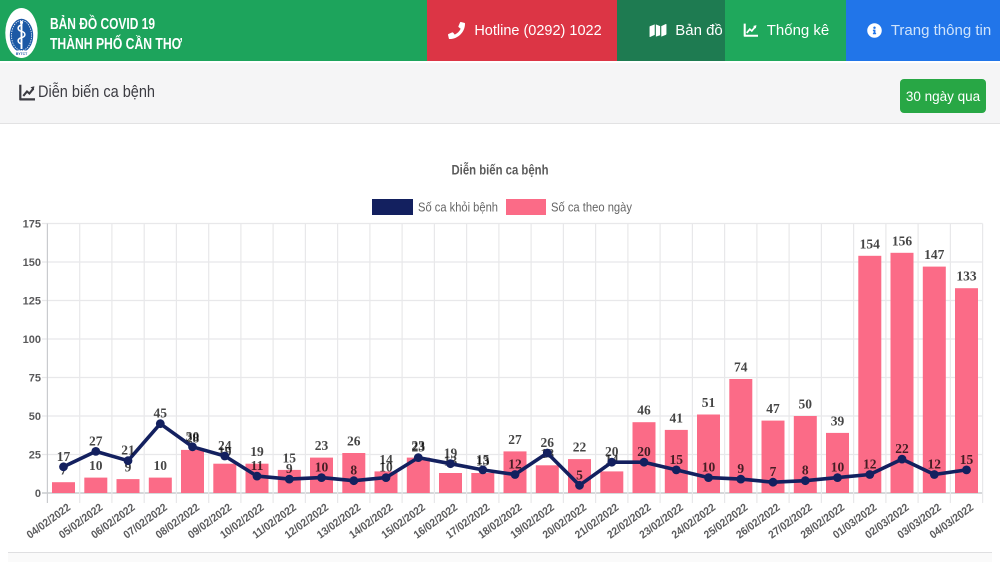  I want to click on svg-text: 13, so click(483, 461).